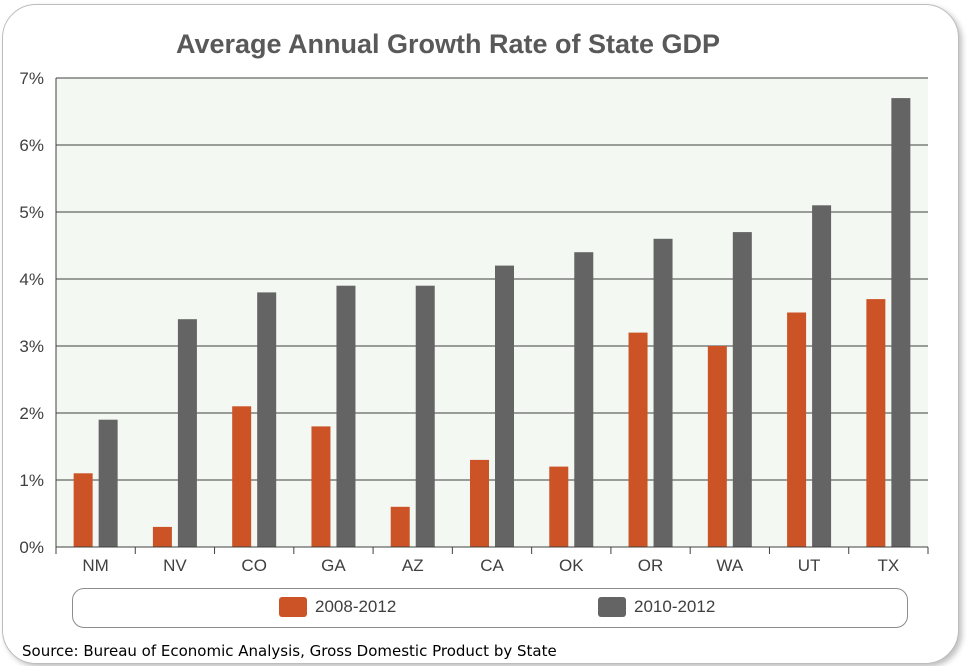 The height and width of the screenshot is (666, 967). I want to click on bar-2008-2012-TX, so click(876, 423).